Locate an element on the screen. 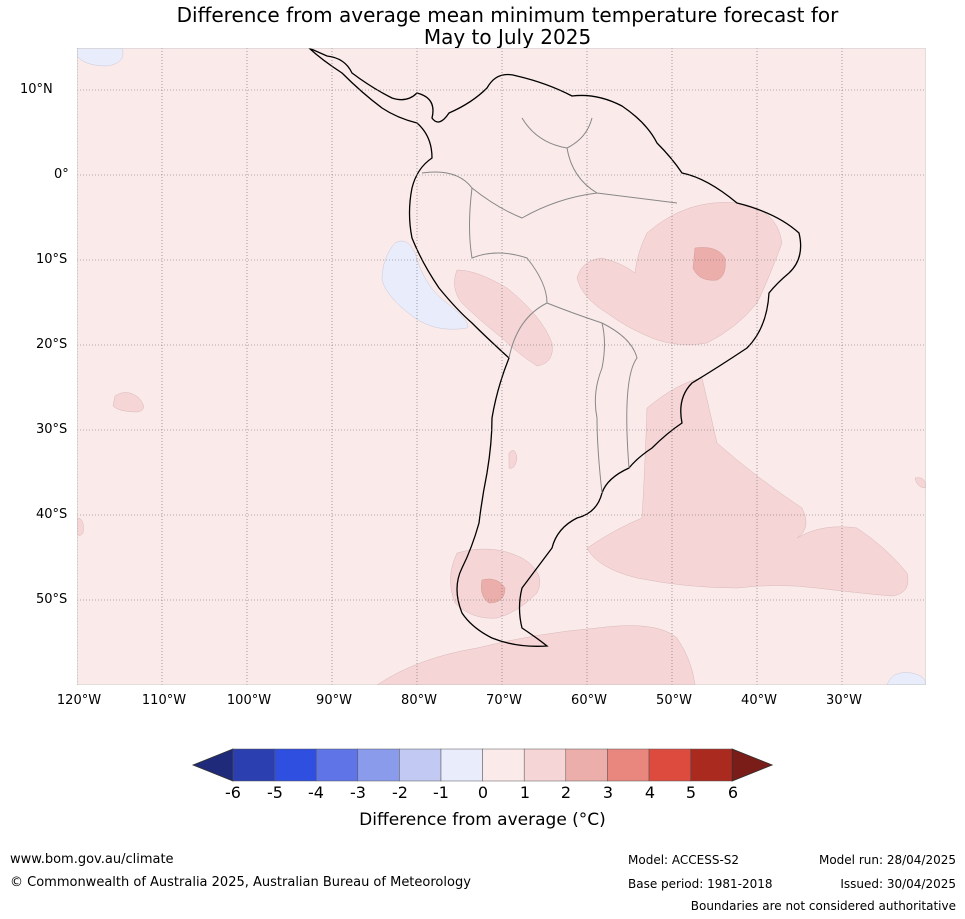 Image resolution: width=965 pixels, height=919 pixels. colorbar is located at coordinates (482, 765).